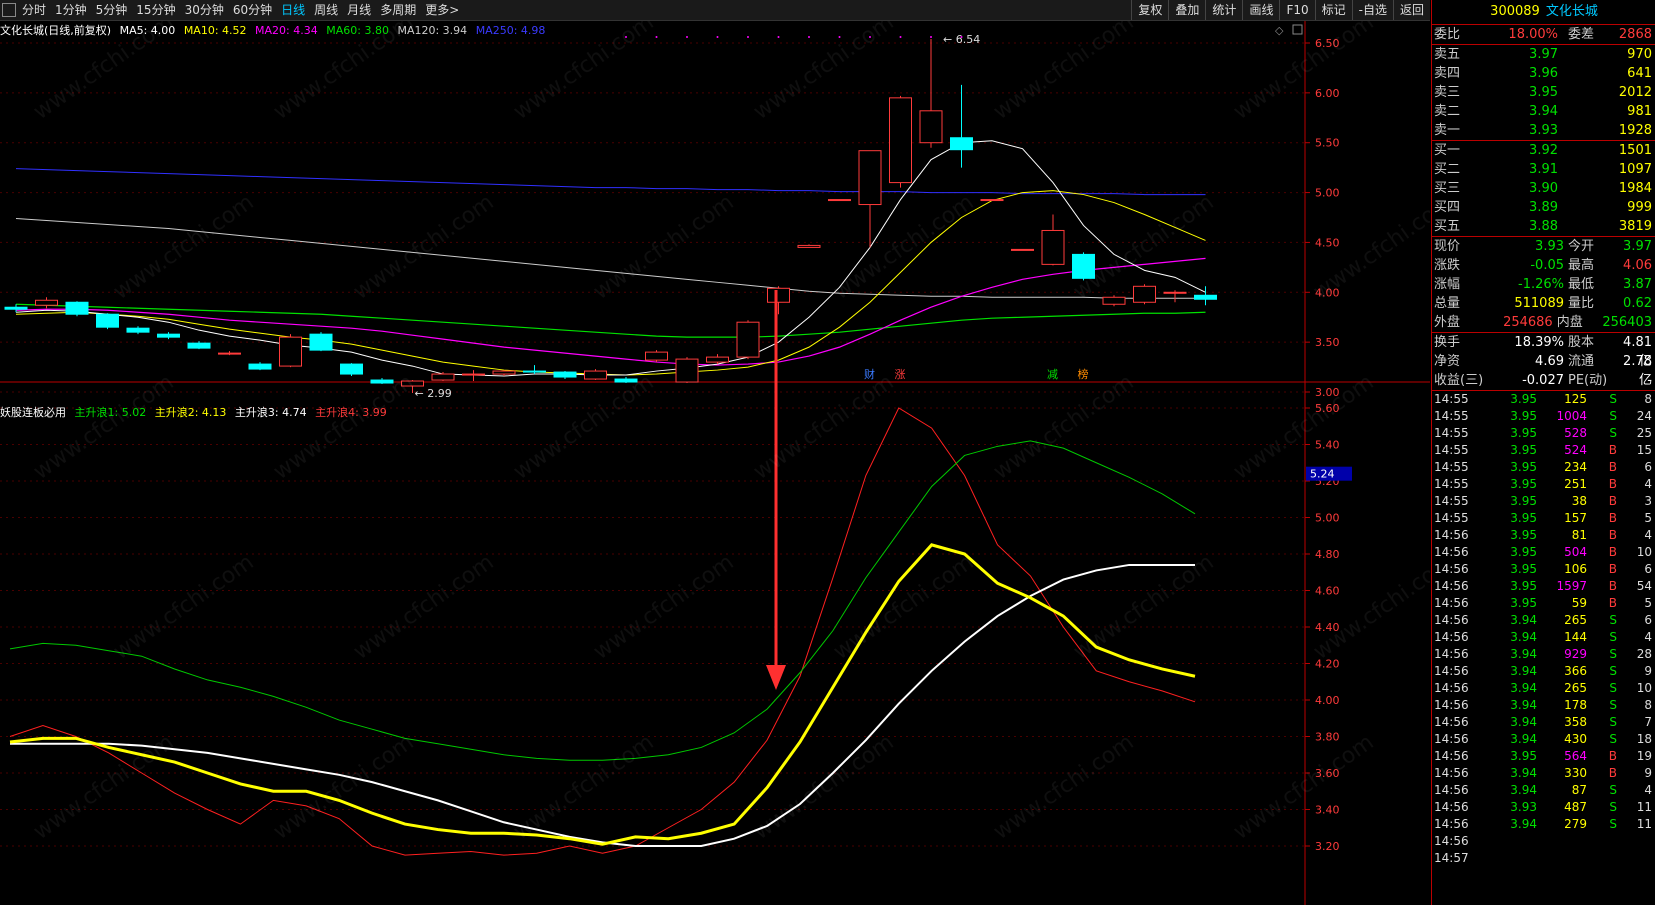 The height and width of the screenshot is (905, 1655). What do you see at coordinates (1543, 130) in the screenshot?
I see `ask-row: 卖一 3.93 1928` at bounding box center [1543, 130].